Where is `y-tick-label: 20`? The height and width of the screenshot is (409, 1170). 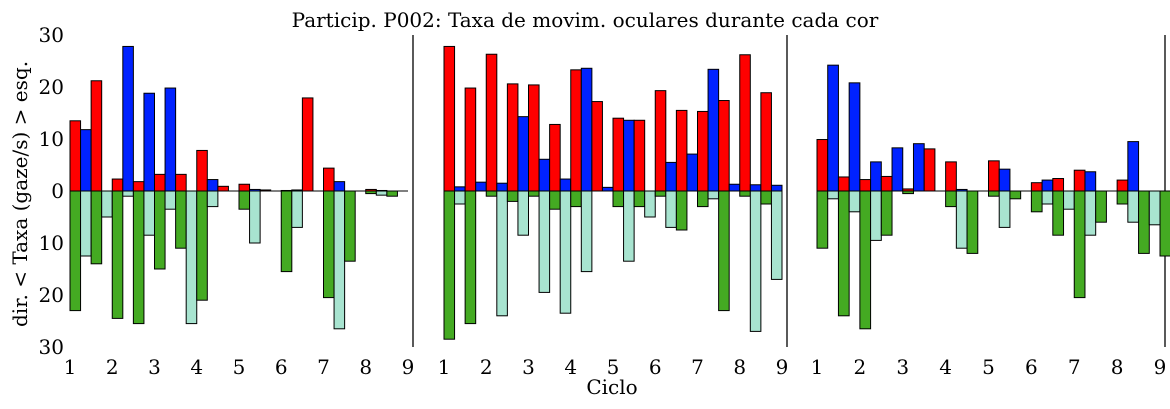
y-tick-label: 20 is located at coordinates (51, 295).